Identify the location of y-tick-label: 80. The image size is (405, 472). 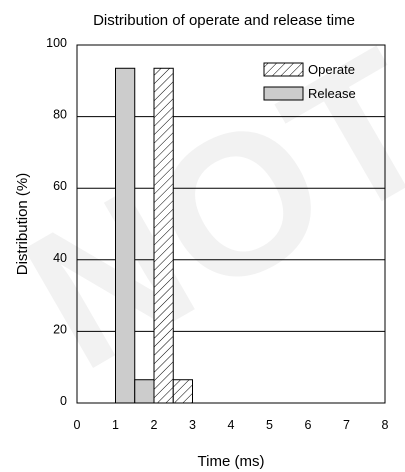
(60, 115).